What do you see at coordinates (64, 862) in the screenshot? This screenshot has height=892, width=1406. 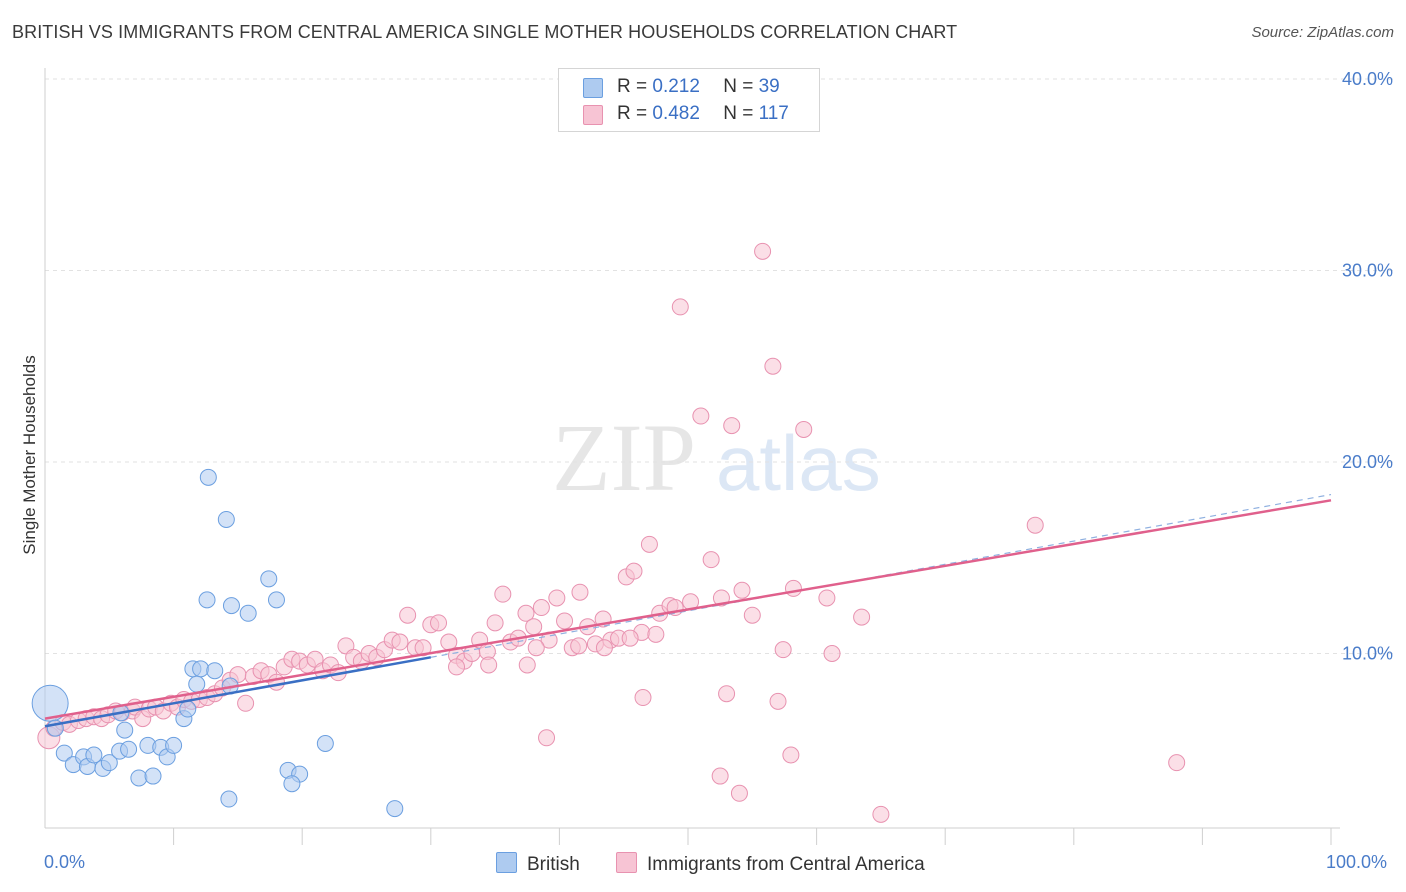 I see `x-tick-label-min: 0.0%` at bounding box center [64, 862].